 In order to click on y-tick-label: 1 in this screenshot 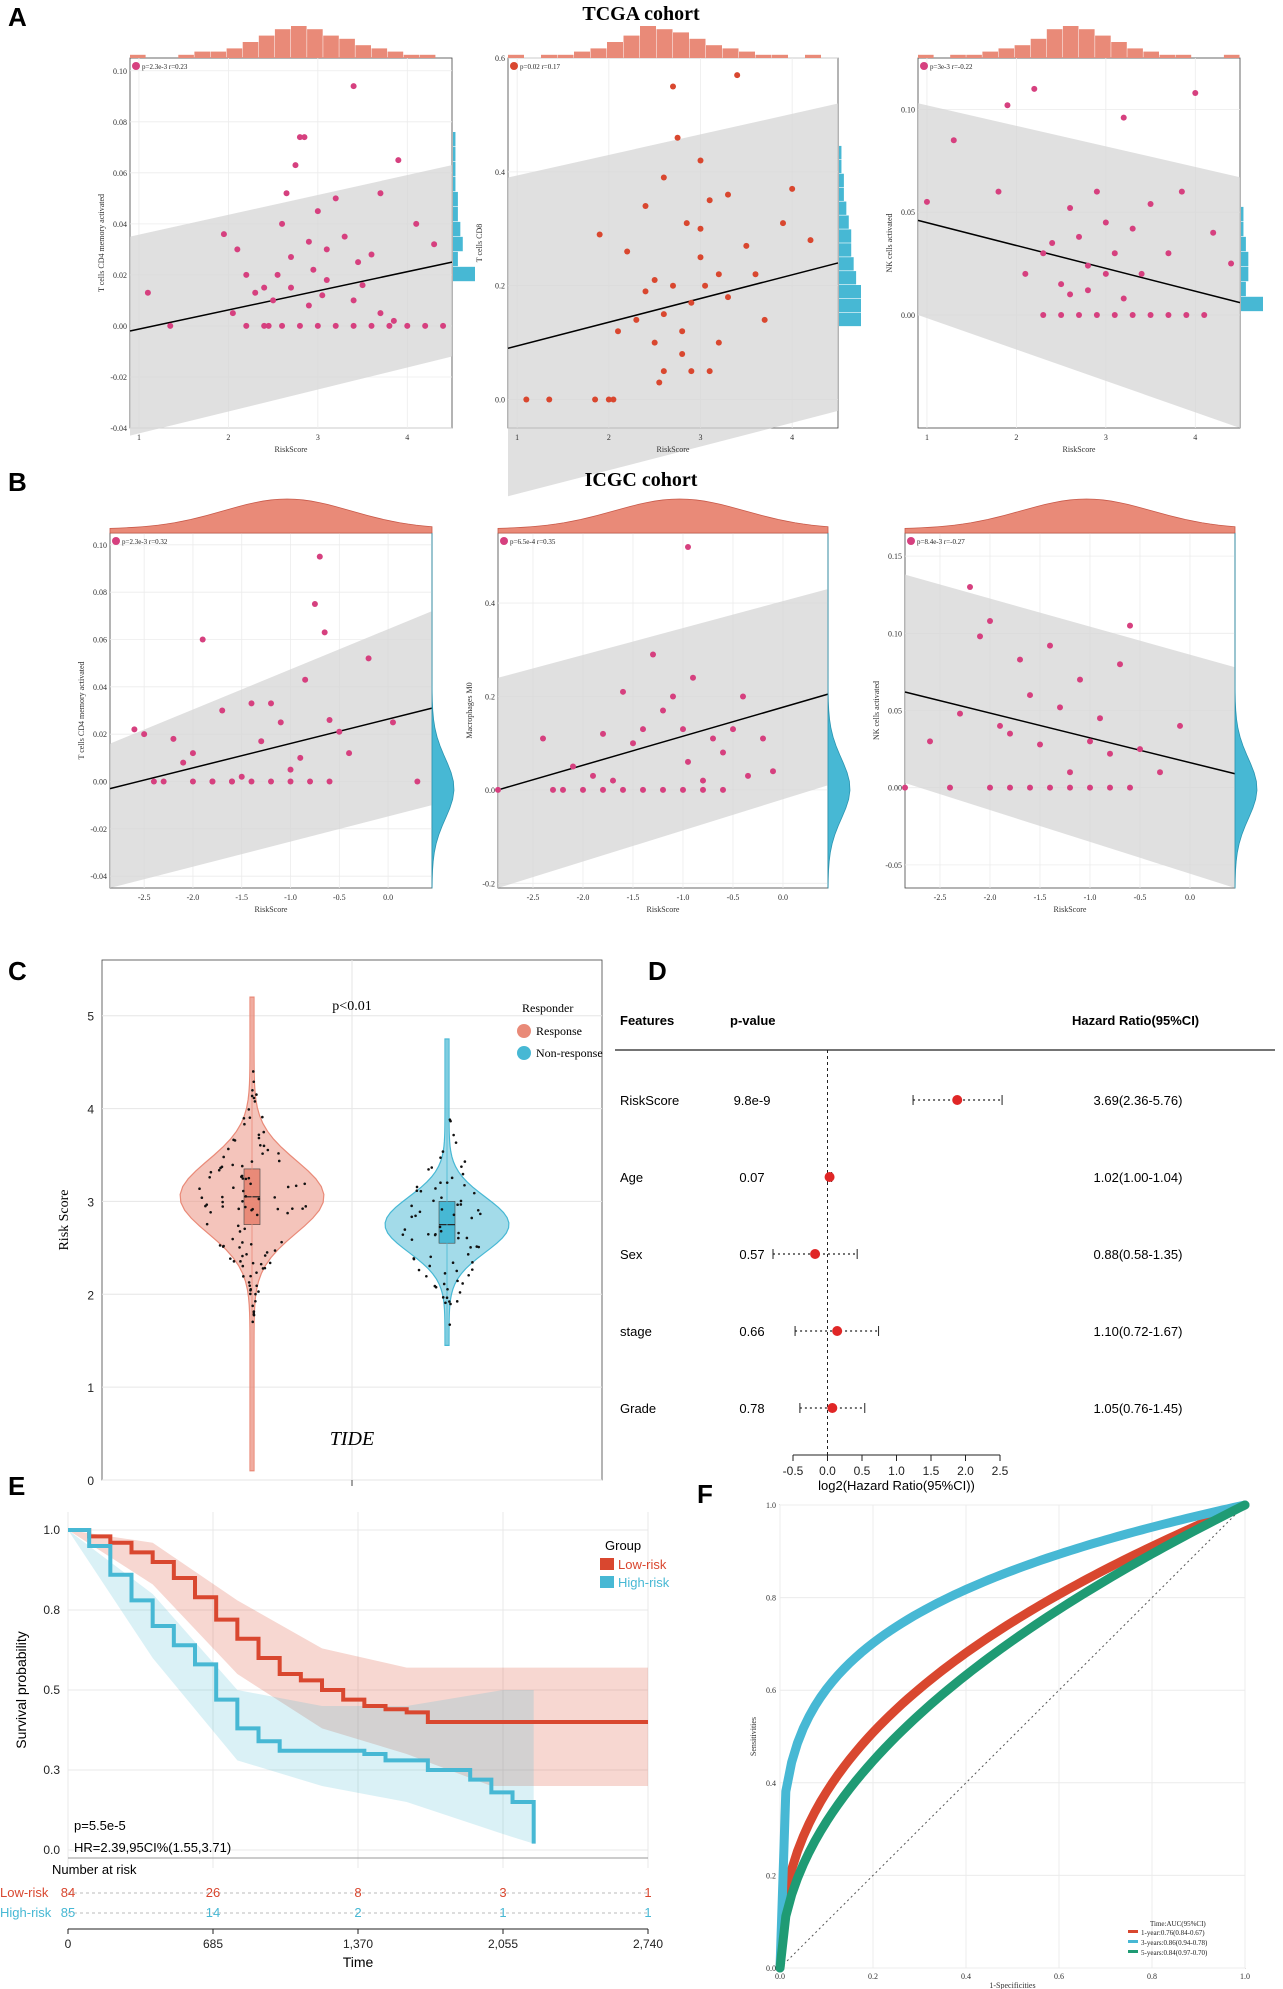, I will do `click(90, 1388)`.